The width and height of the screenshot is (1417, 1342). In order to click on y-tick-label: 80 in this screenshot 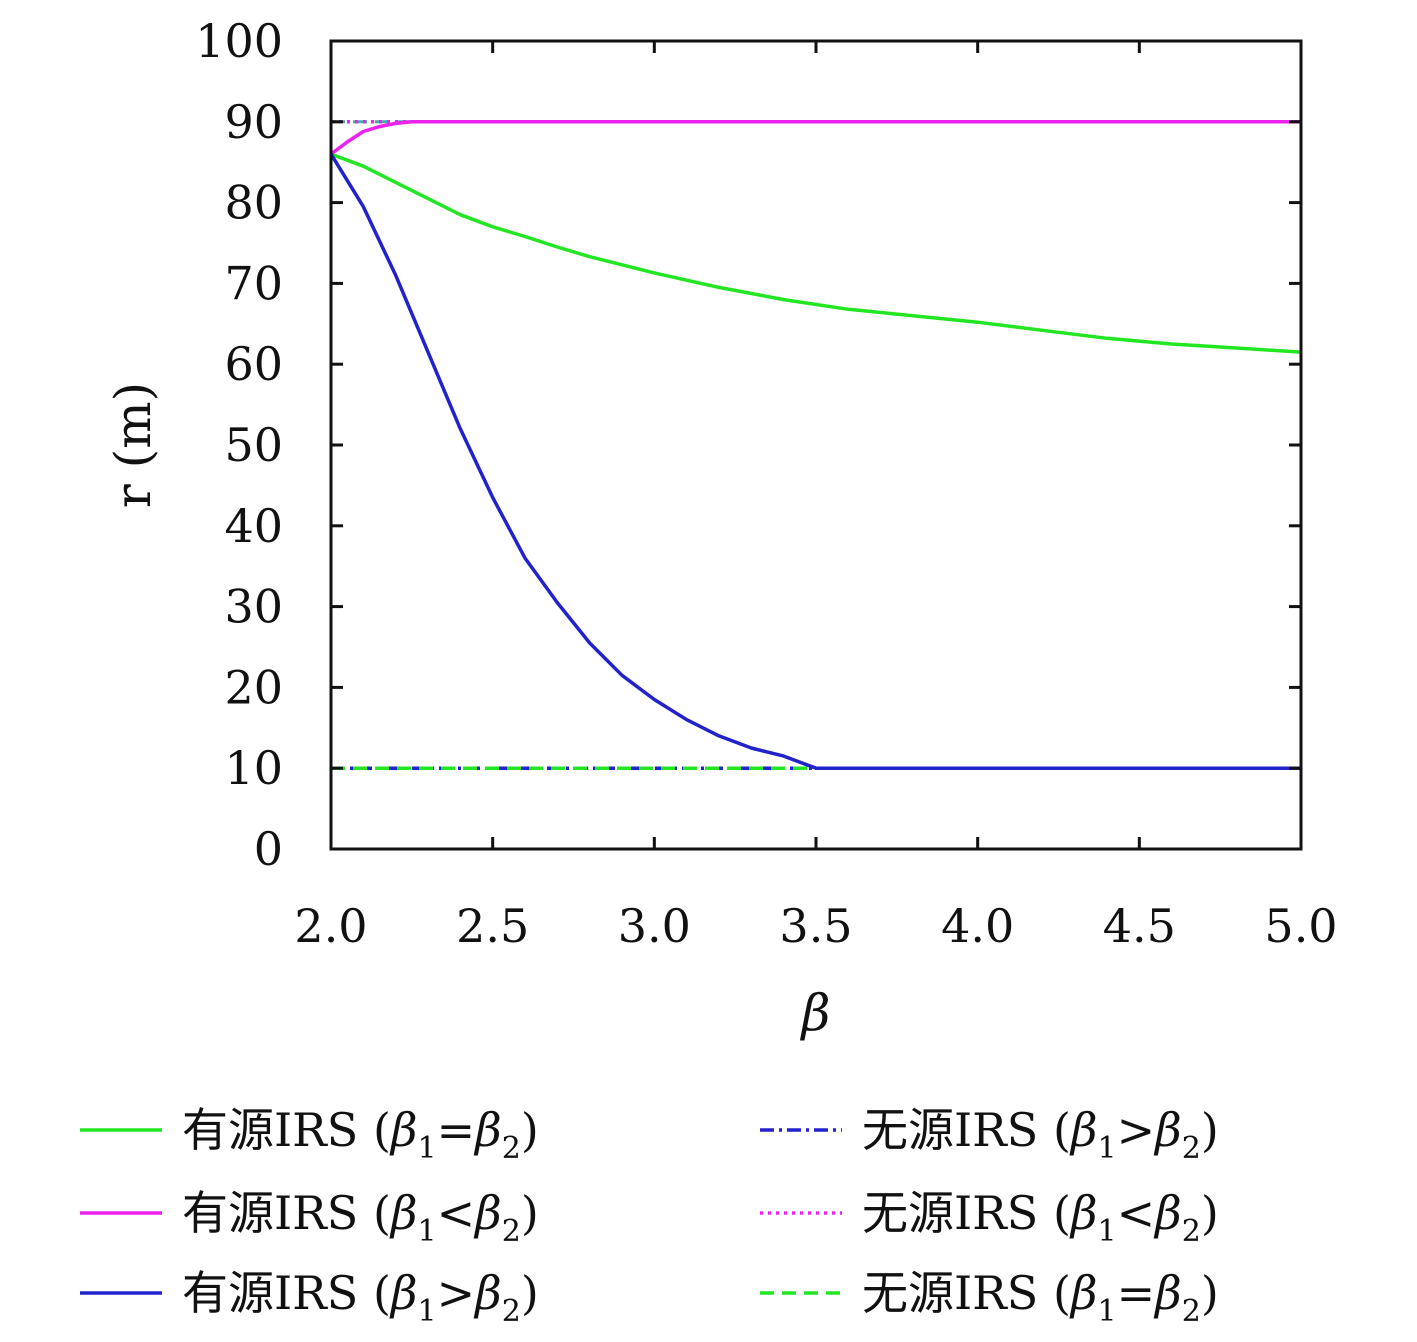, I will do `click(253, 203)`.